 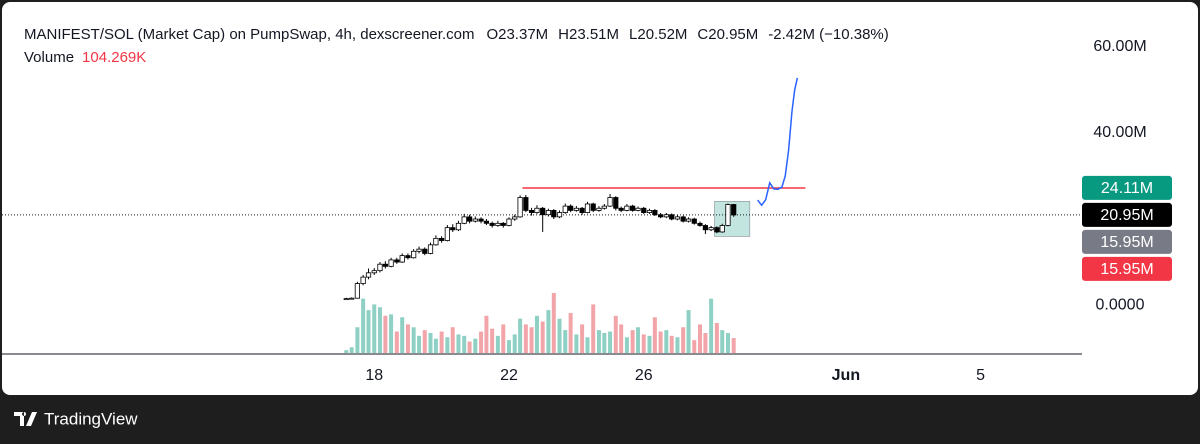 What do you see at coordinates (25, 419) in the screenshot?
I see `logo-icon` at bounding box center [25, 419].